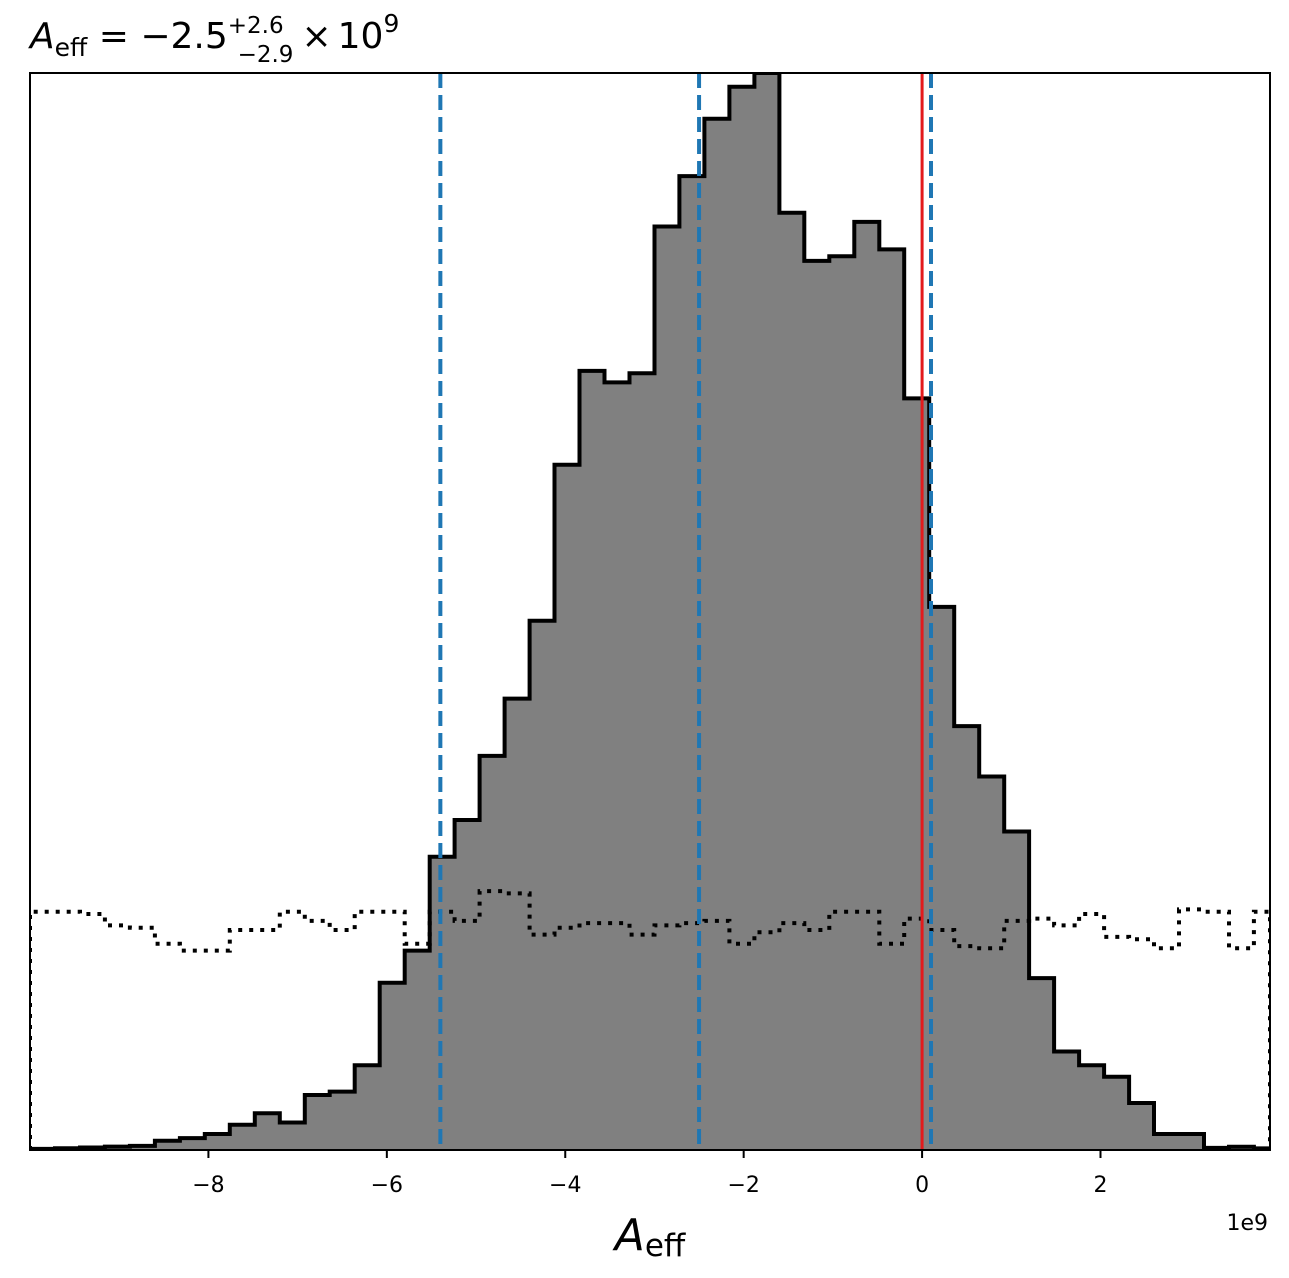 This screenshot has width=1289, height=1278. Describe the element at coordinates (316, 36) in the screenshot. I see `title-times: ×` at that location.